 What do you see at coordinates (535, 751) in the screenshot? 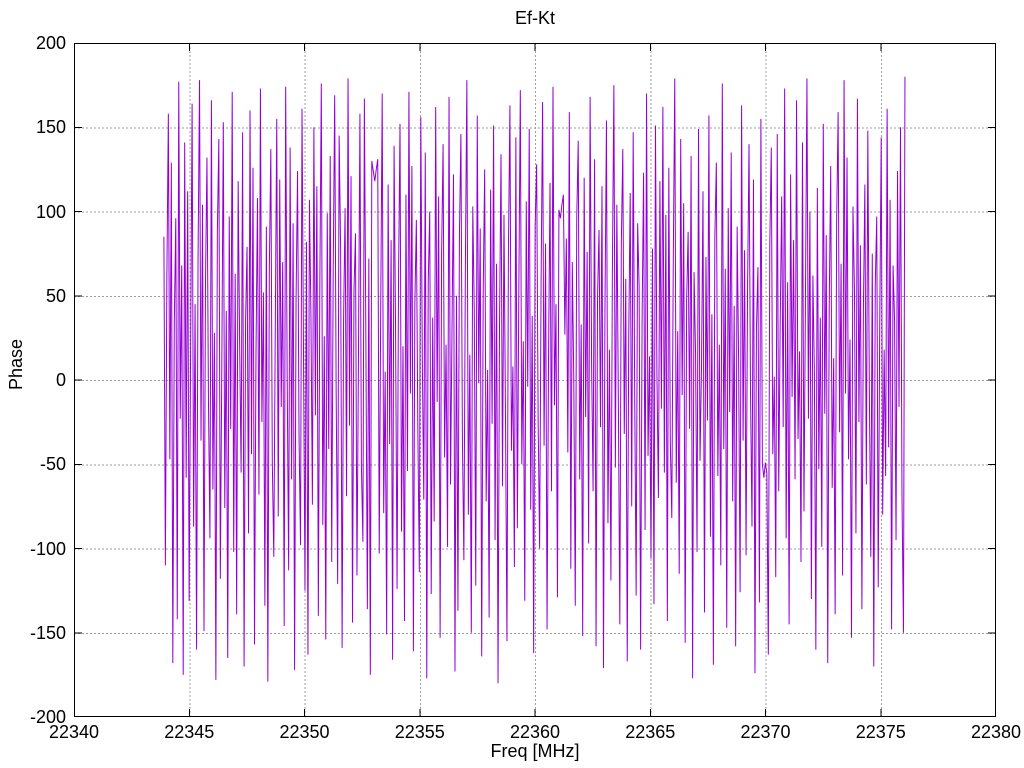
I see `x-axis-title: Freq [MHz]` at bounding box center [535, 751].